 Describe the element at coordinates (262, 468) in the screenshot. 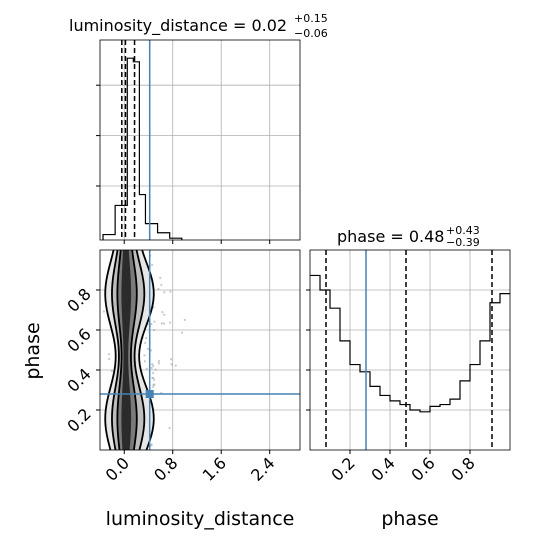

I see `x-tick-label: 2.4` at that location.